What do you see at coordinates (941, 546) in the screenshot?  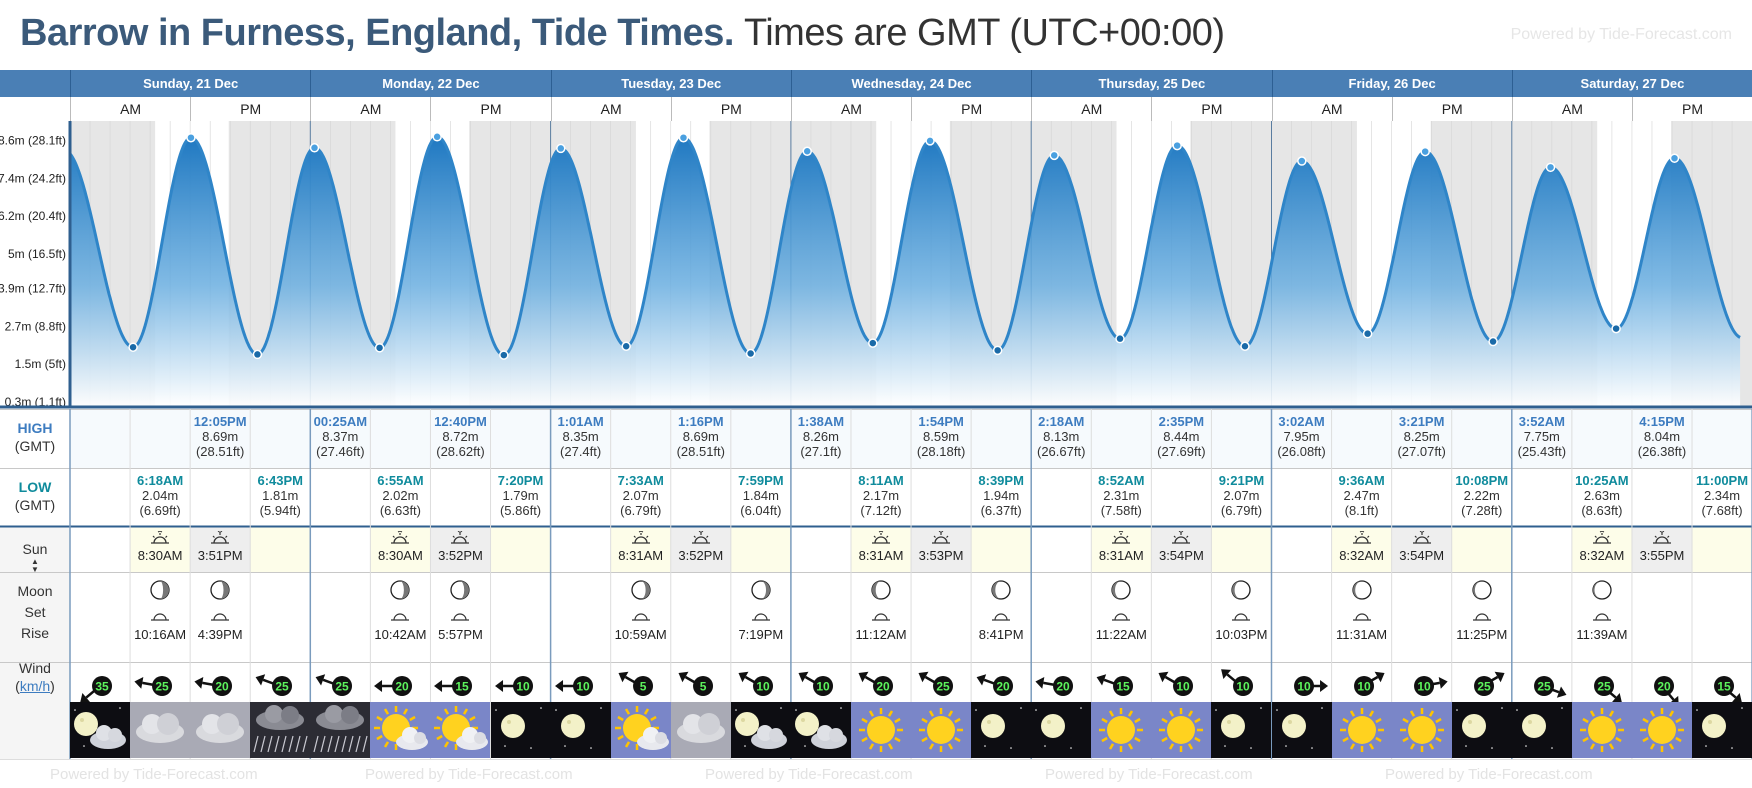 I see `sunset-cell-3: 3:53PM` at bounding box center [941, 546].